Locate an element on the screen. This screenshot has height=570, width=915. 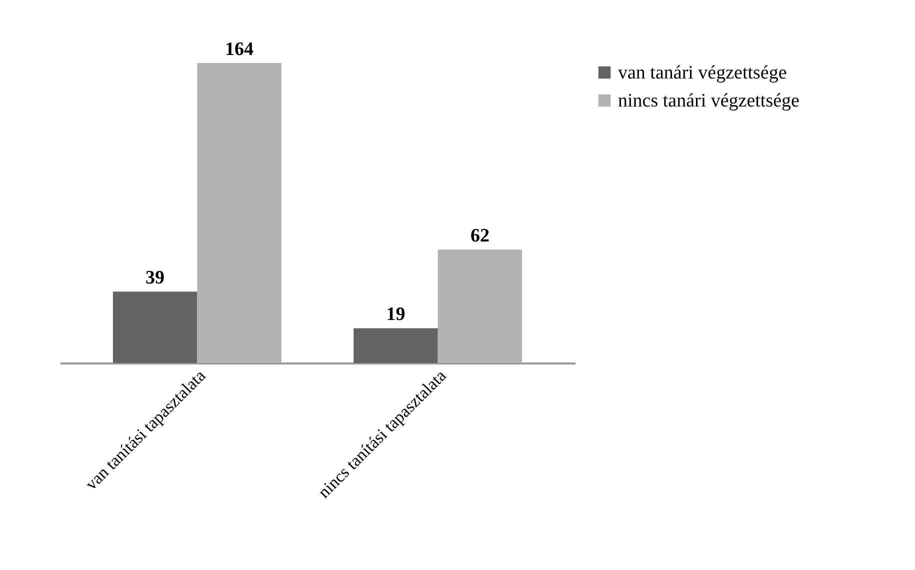
data-label: 164 is located at coordinates (239, 49).